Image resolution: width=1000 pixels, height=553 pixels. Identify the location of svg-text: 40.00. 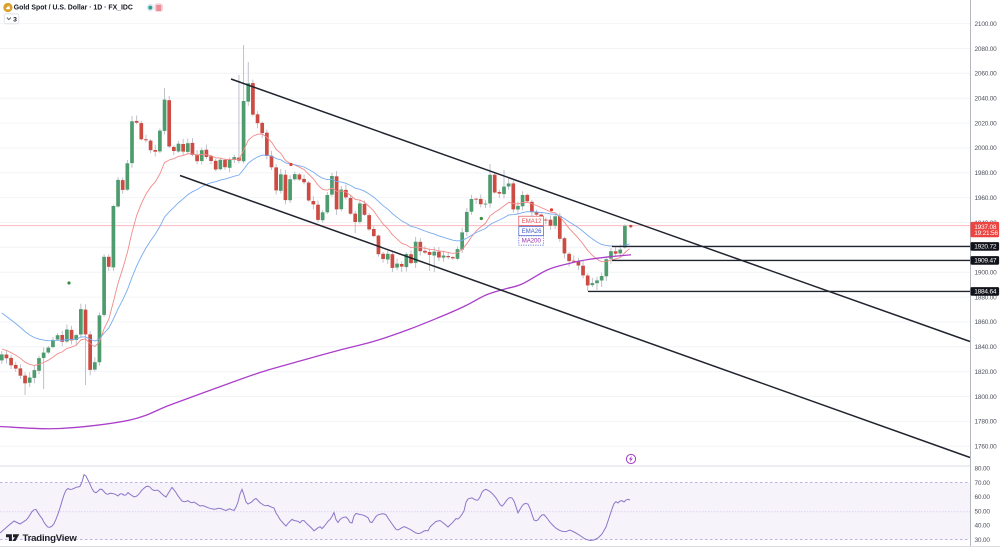
(983, 526).